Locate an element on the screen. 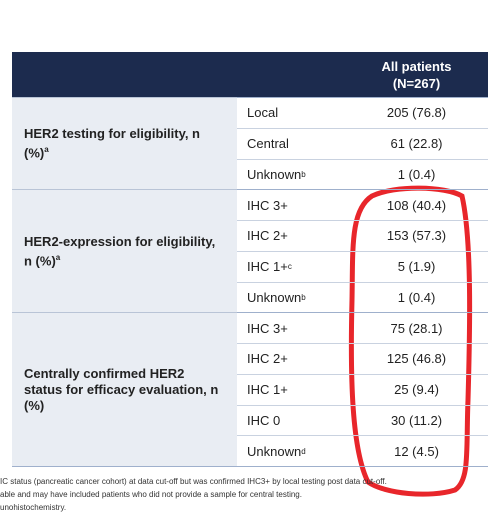 Image resolution: width=503 pixels, height=515 pixels. row-value: 108 (40.4) is located at coordinates (416, 204).